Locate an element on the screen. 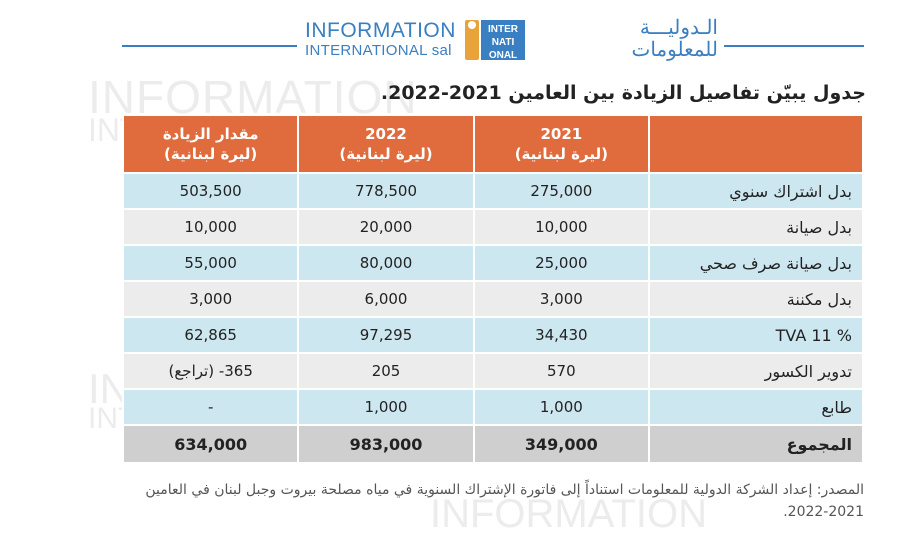  header-cell-2021: 2021 (ليرة لبنانية) is located at coordinates (561, 144).